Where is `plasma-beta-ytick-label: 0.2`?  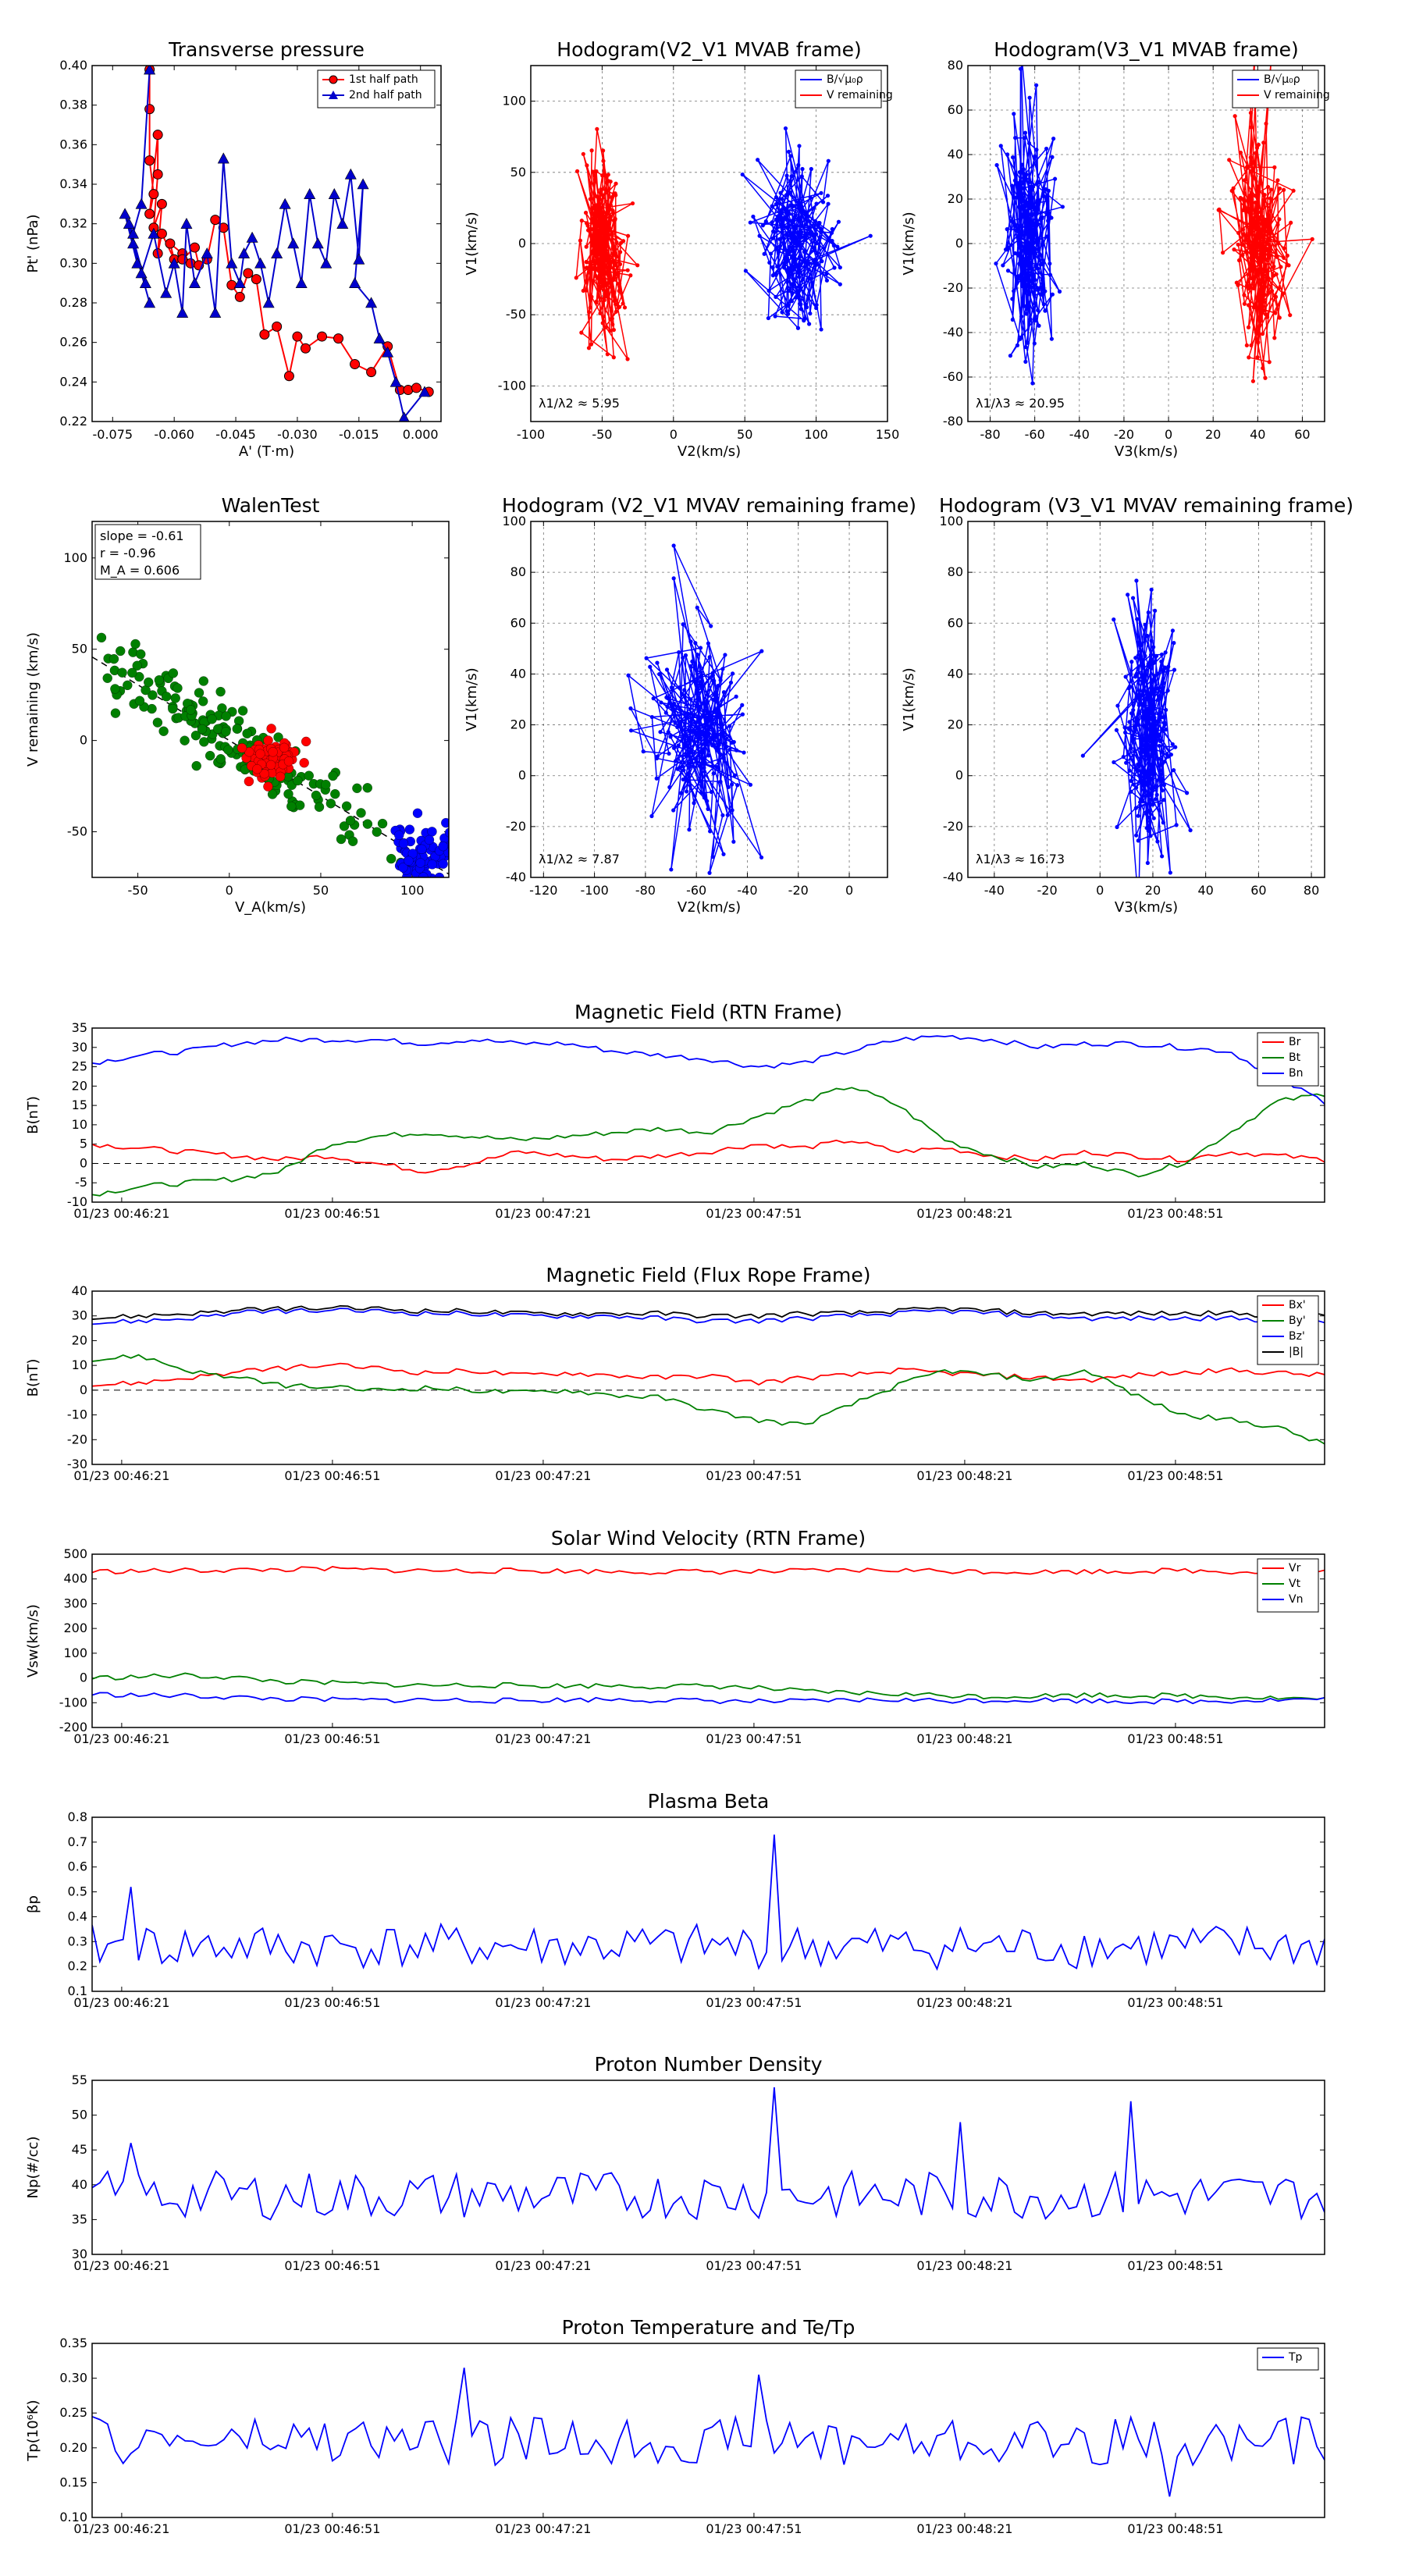
plasma-beta-ytick-label: 0.2 is located at coordinates (77, 1966).